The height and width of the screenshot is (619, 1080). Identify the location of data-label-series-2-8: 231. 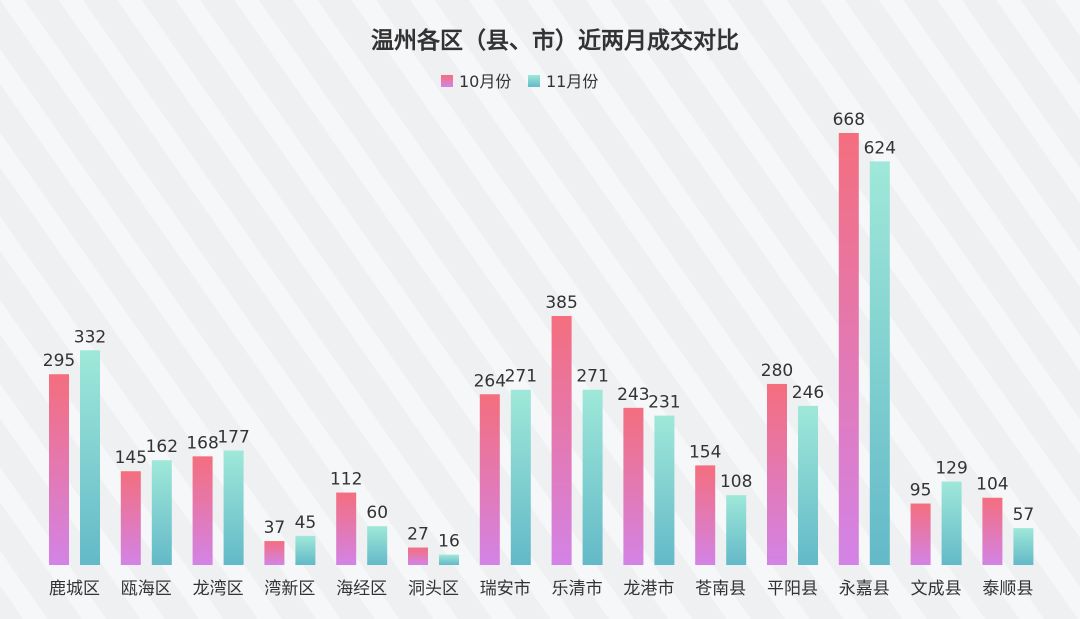
(664, 403).